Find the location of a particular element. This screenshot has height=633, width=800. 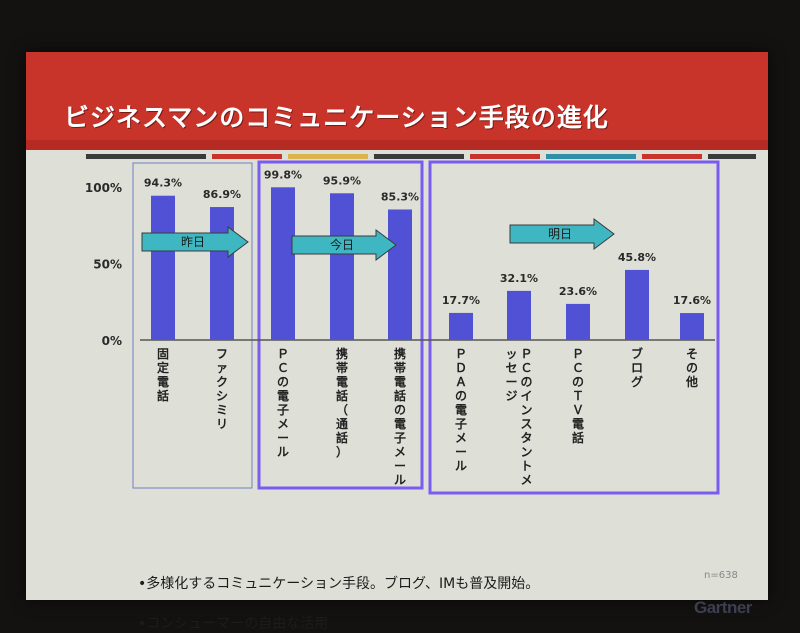

category-label-char: リ is located at coordinates (222, 424).